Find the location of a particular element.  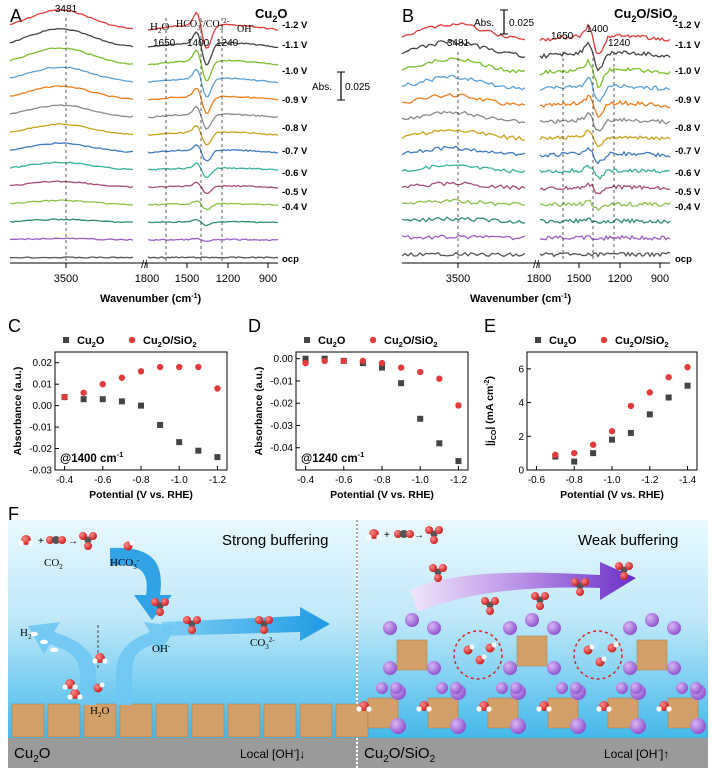

panel-a-peak-1240: 1240 is located at coordinates (227, 43).